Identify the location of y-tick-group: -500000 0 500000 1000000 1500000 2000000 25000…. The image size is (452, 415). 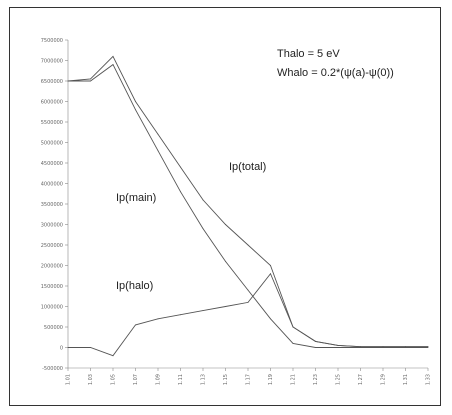
(54, 205).